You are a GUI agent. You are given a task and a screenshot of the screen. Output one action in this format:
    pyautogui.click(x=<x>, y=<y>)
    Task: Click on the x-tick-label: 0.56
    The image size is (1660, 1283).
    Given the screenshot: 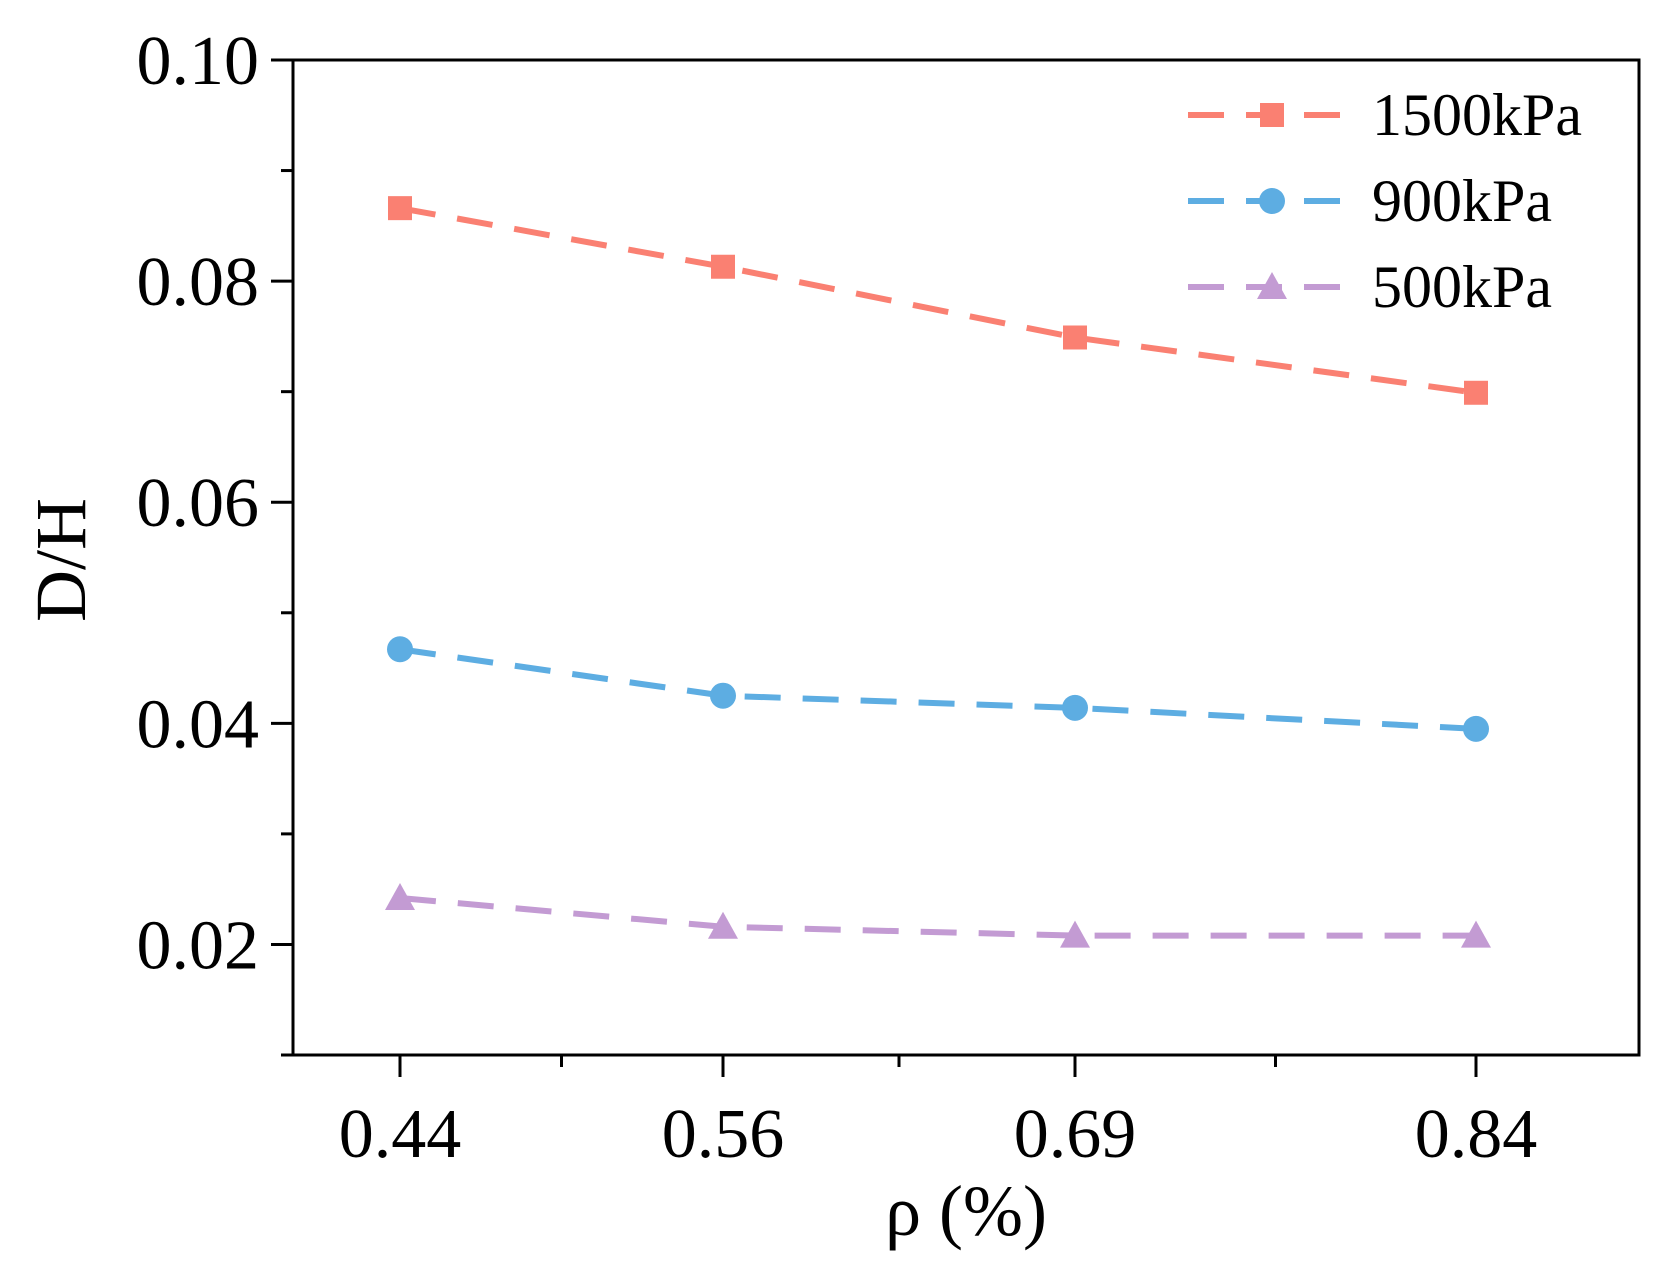 What is the action you would take?
    pyautogui.click(x=723, y=1134)
    